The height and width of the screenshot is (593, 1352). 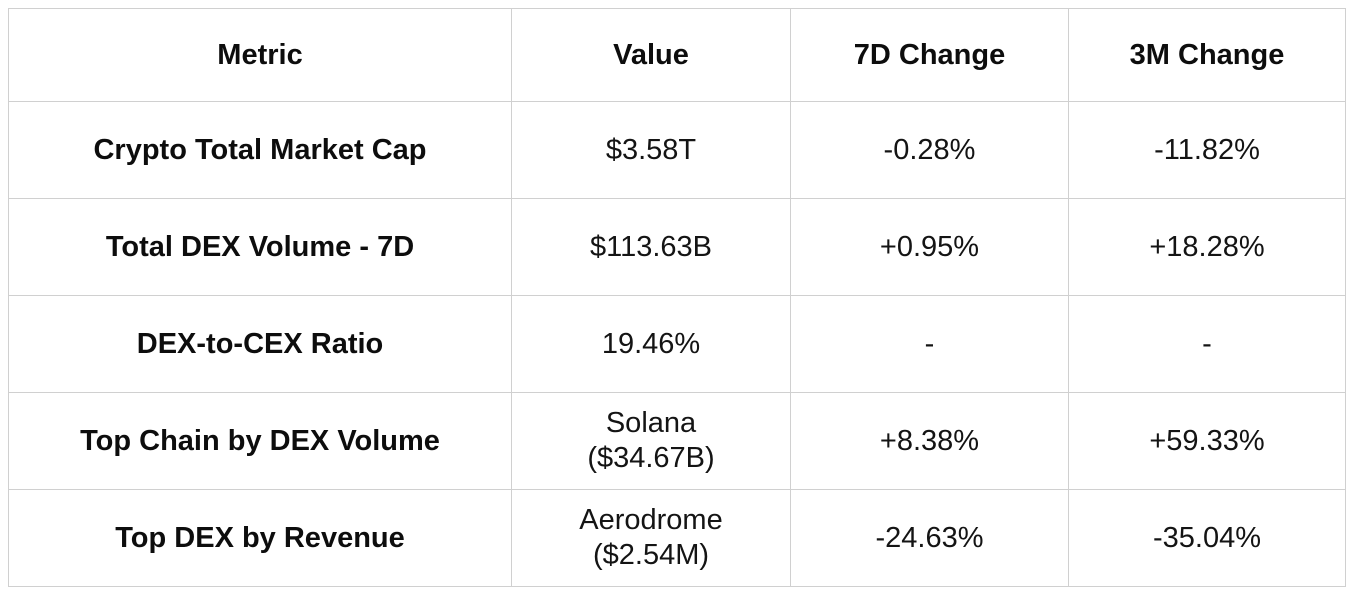 What do you see at coordinates (260, 441) in the screenshot?
I see `cell-metric: Top Chain by DEX Volume` at bounding box center [260, 441].